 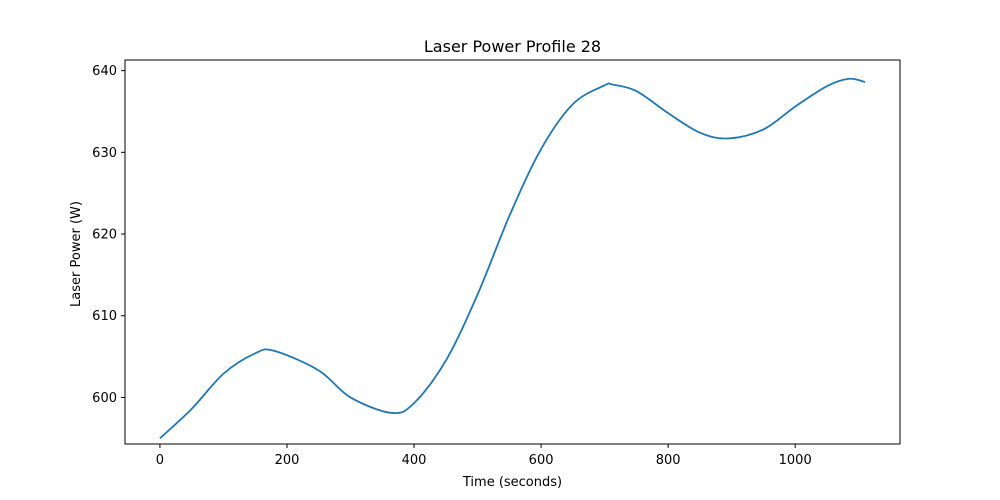 What do you see at coordinates (104, 71) in the screenshot?
I see `y-tick-label: 640` at bounding box center [104, 71].